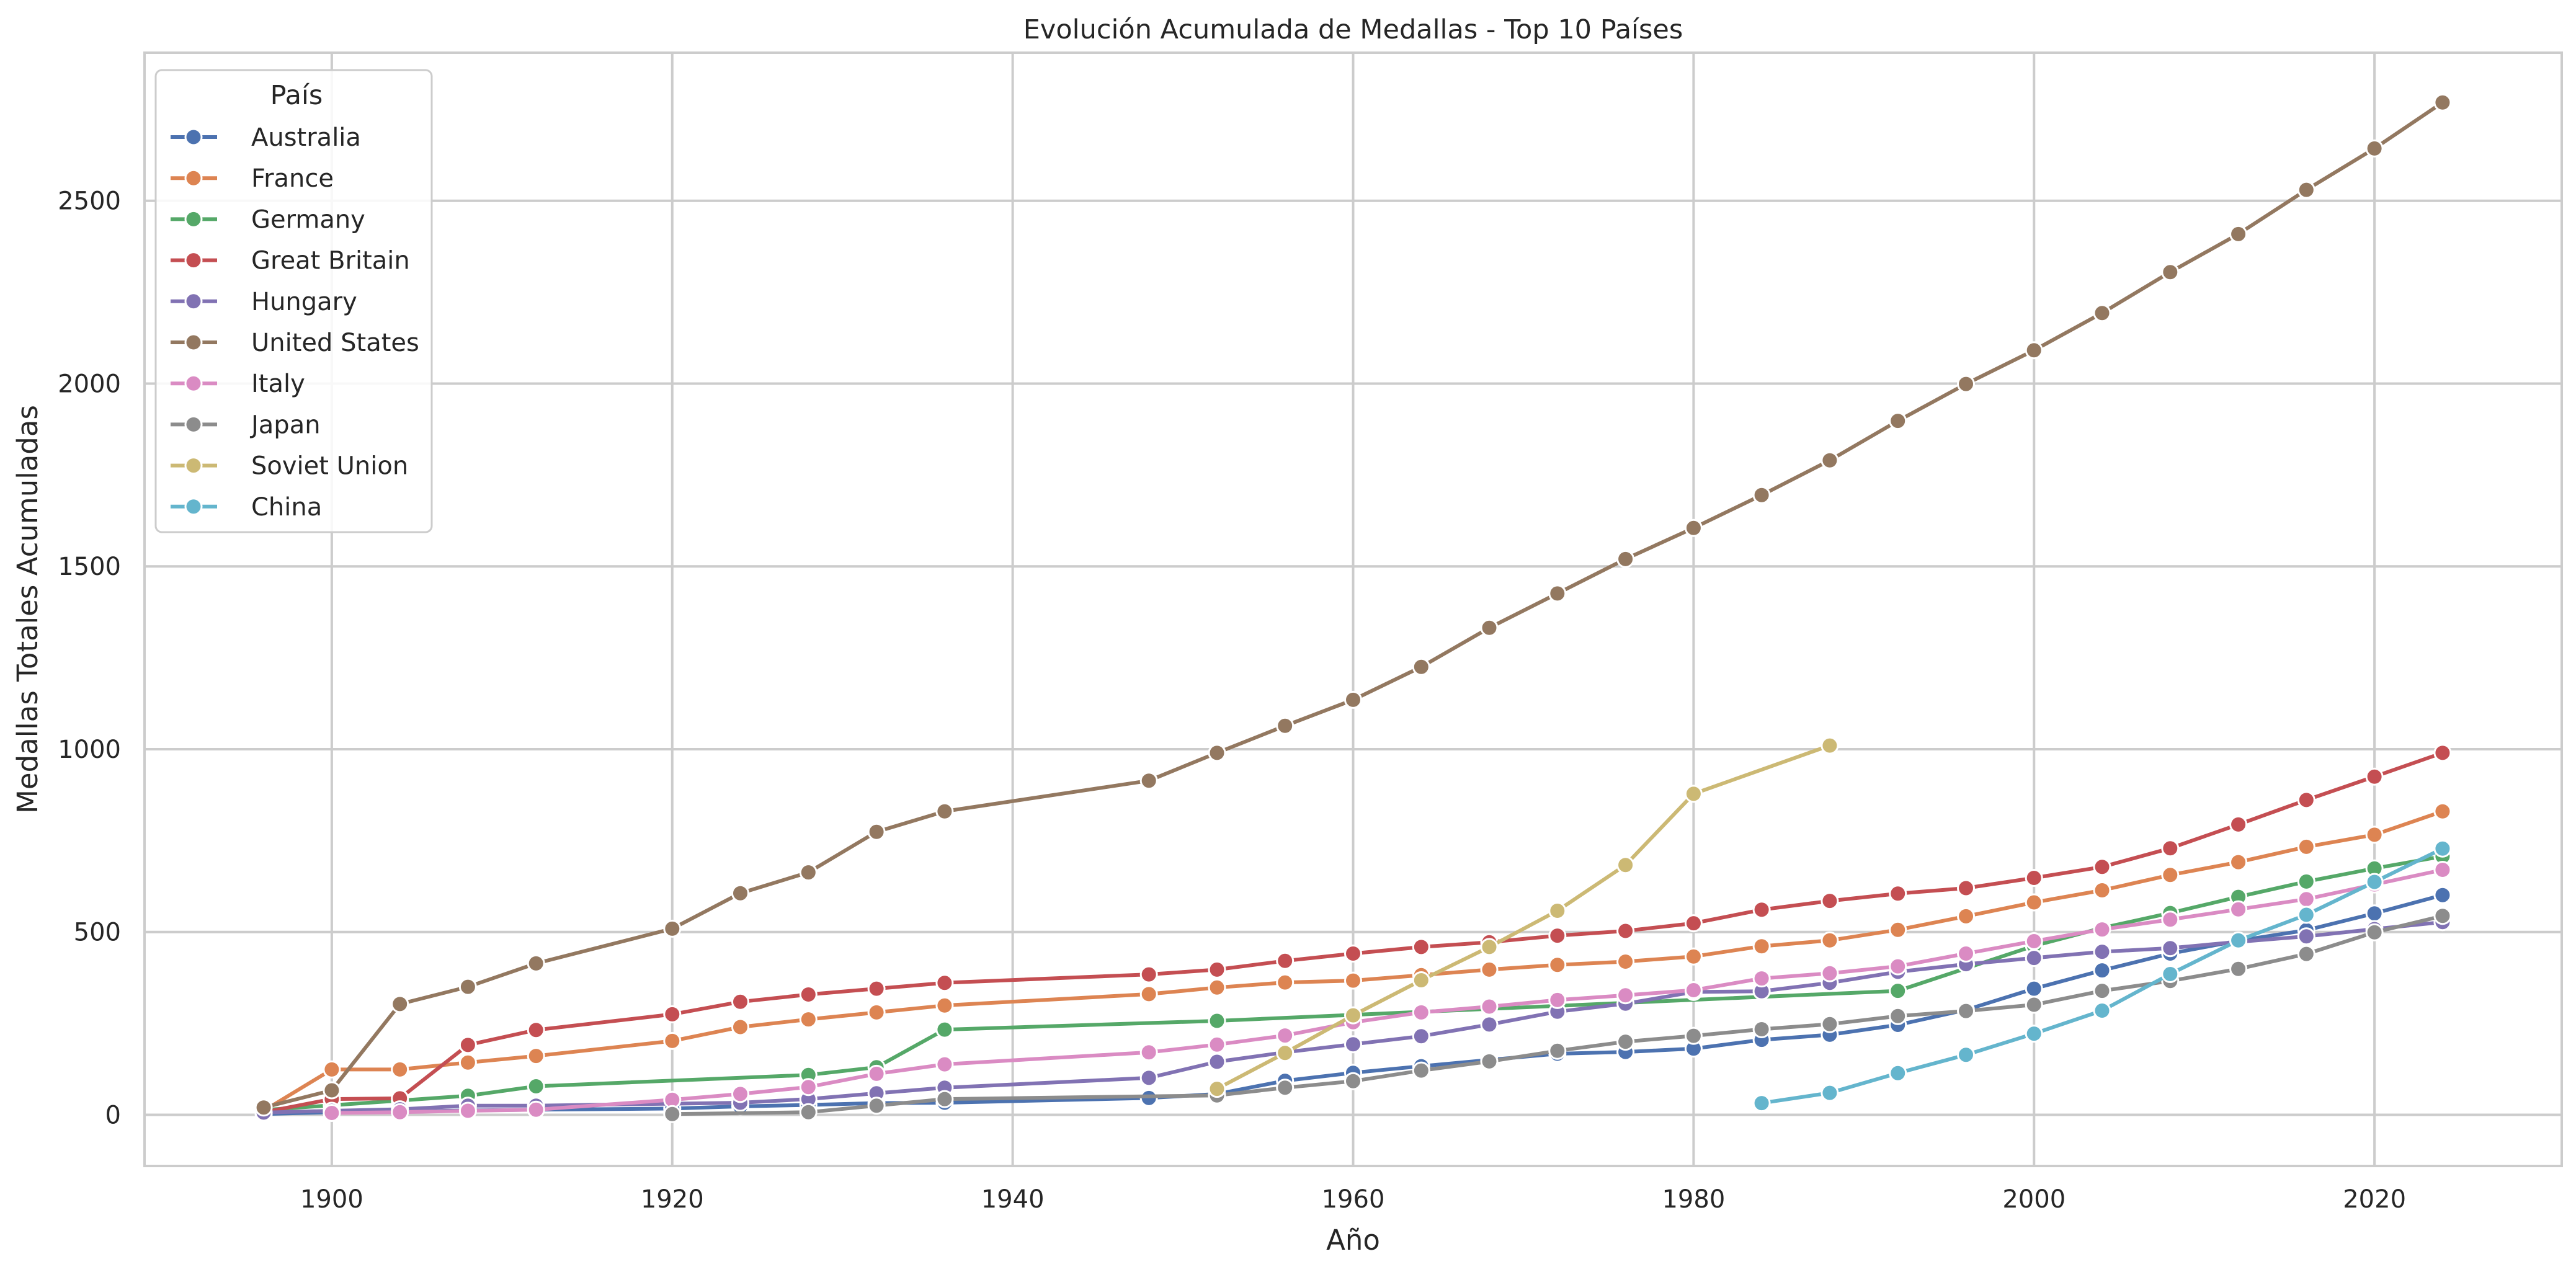 The width and height of the screenshot is (2576, 1277). What do you see at coordinates (89, 384) in the screenshot?
I see `y-tick-label: 2000` at bounding box center [89, 384].